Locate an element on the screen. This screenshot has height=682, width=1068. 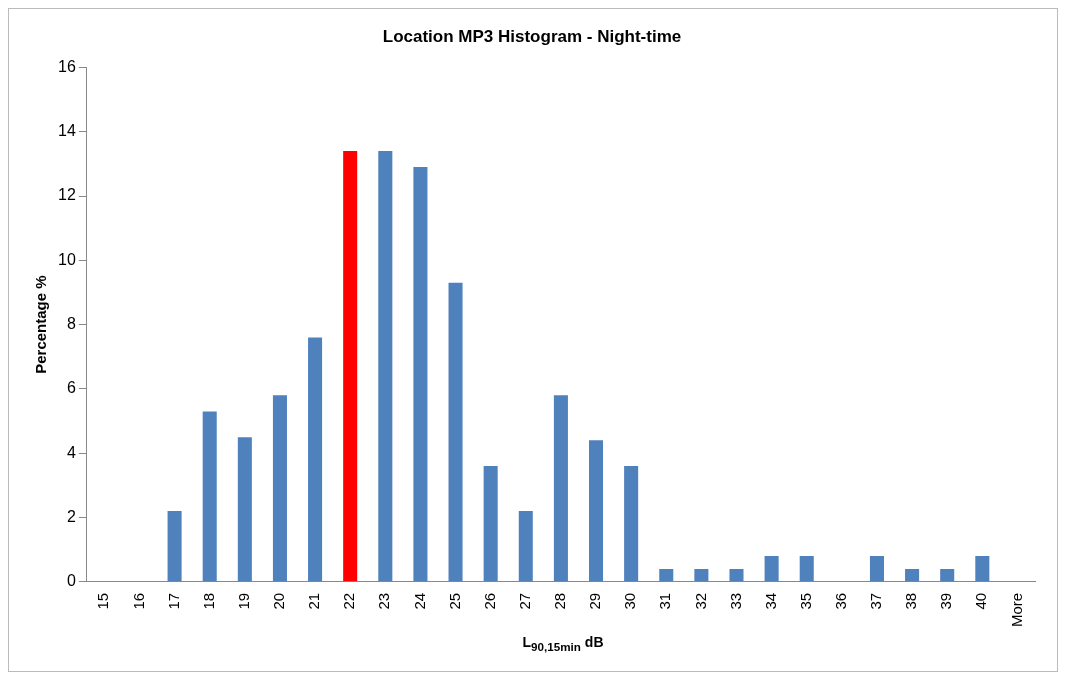
y-tick-label: 16 is located at coordinates (67, 66).